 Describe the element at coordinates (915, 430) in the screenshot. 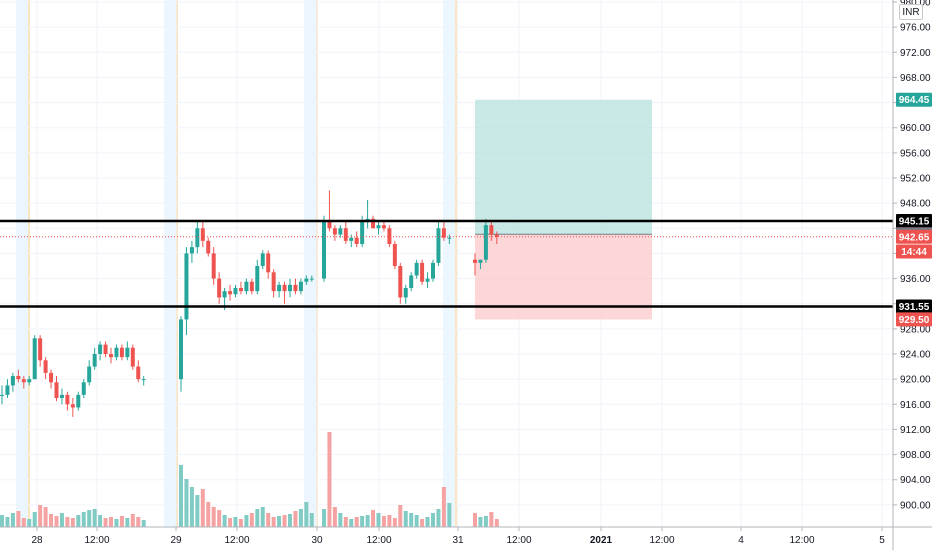

I see `price-tick-label: 912.00` at that location.